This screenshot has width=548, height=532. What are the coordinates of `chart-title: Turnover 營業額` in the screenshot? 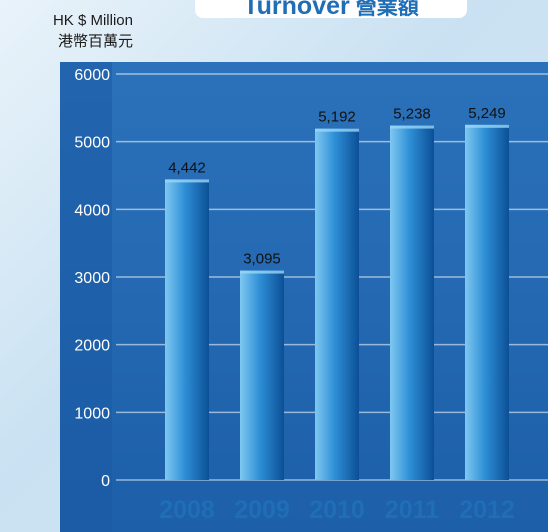 It's located at (331, 10).